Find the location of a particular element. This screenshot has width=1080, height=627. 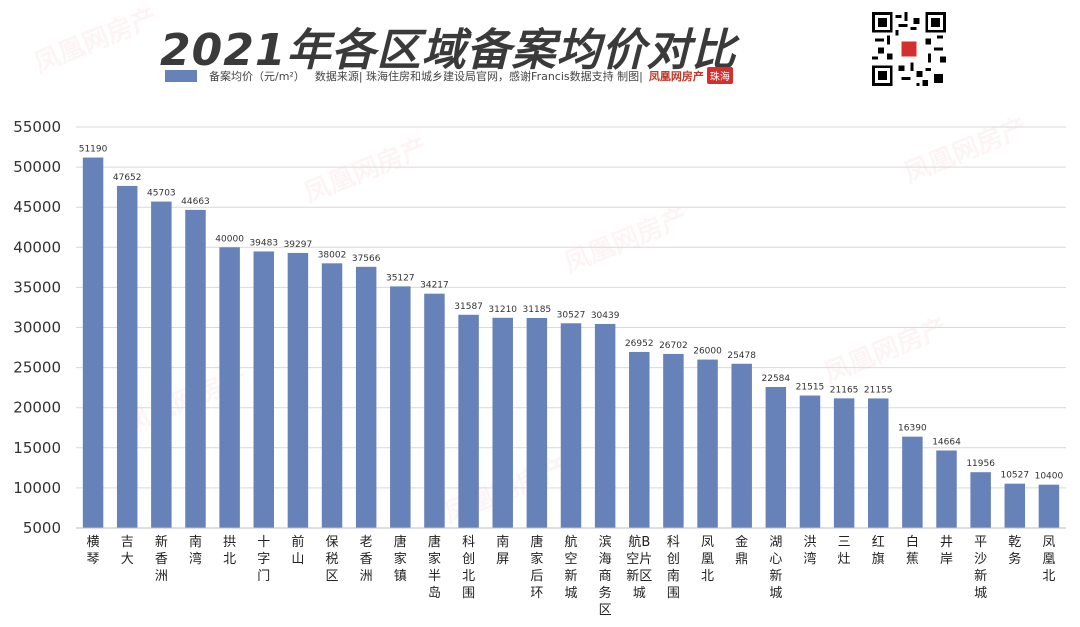

x-category-label: 科 is located at coordinates (468, 542).